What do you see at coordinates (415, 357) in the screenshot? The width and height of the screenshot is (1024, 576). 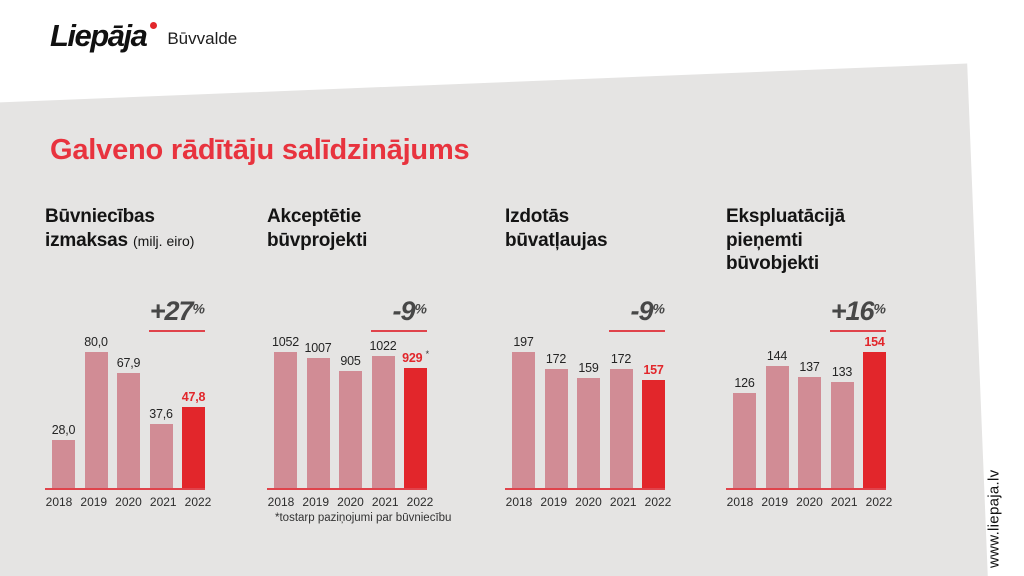 I see `bar-value-label: 929 *` at bounding box center [415, 357].